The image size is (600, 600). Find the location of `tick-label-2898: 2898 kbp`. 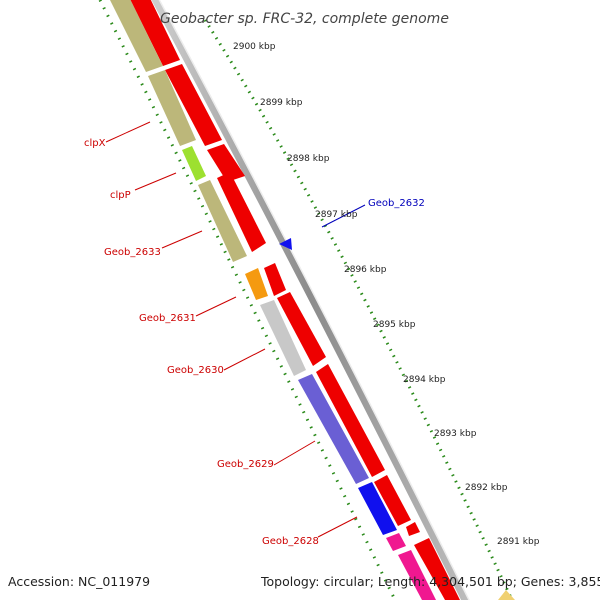

tick-label-2898: 2898 kbp is located at coordinates (308, 159).